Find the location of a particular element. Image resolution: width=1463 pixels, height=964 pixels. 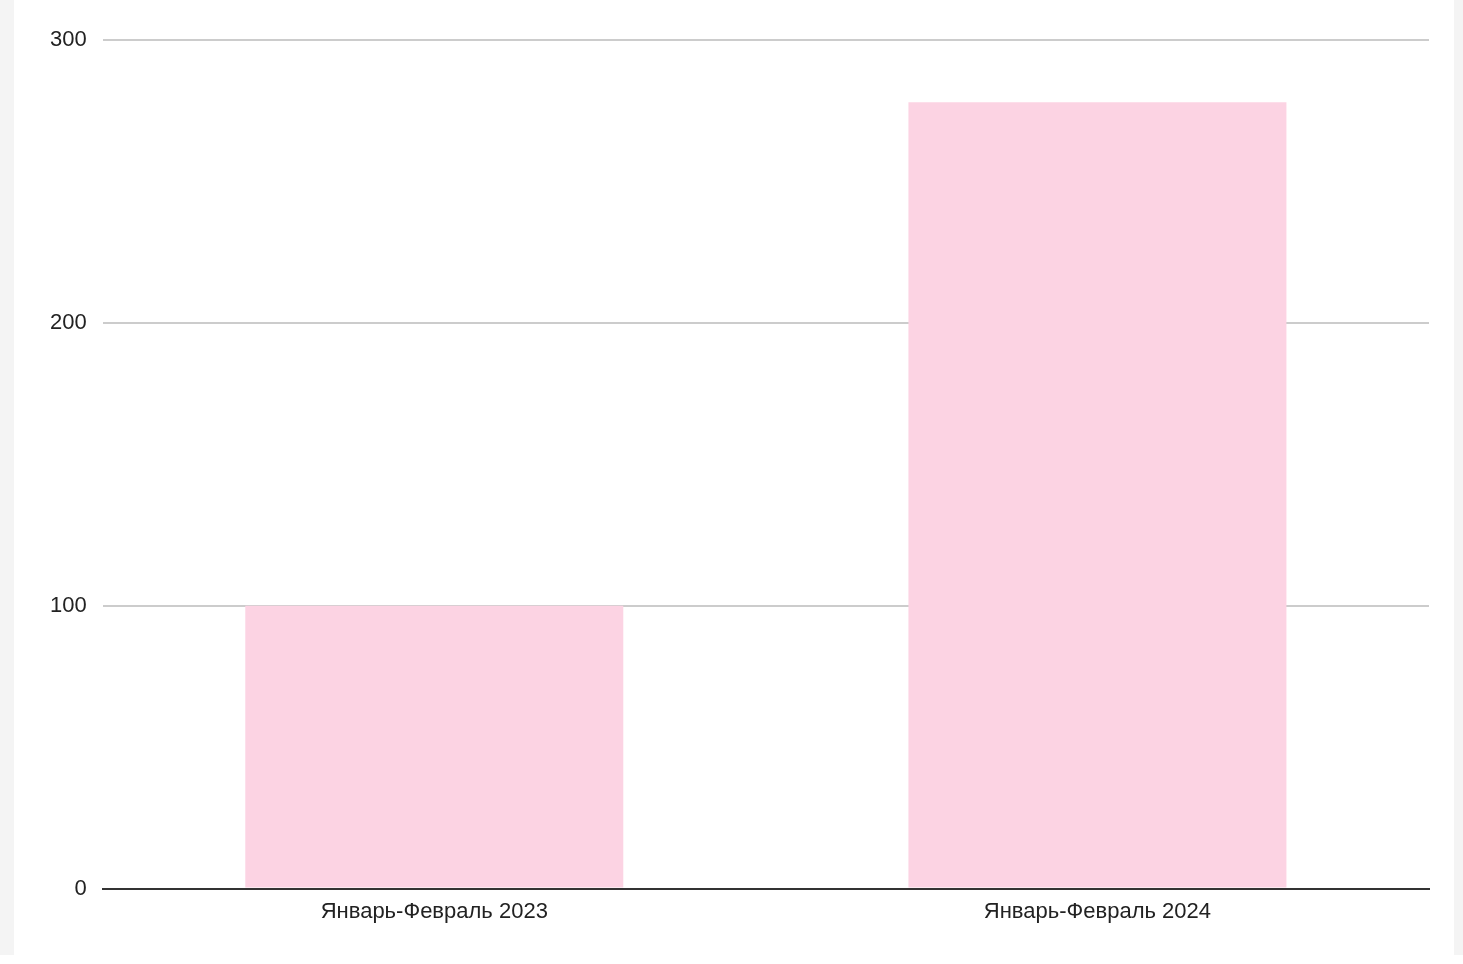

y-tick-label: 100 is located at coordinates (68, 604).